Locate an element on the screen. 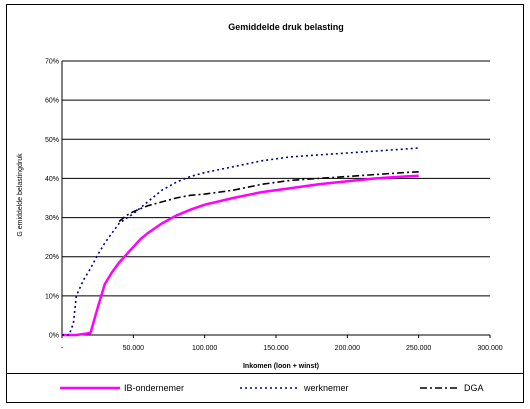  y-tick-label: 20% is located at coordinates (52, 257).